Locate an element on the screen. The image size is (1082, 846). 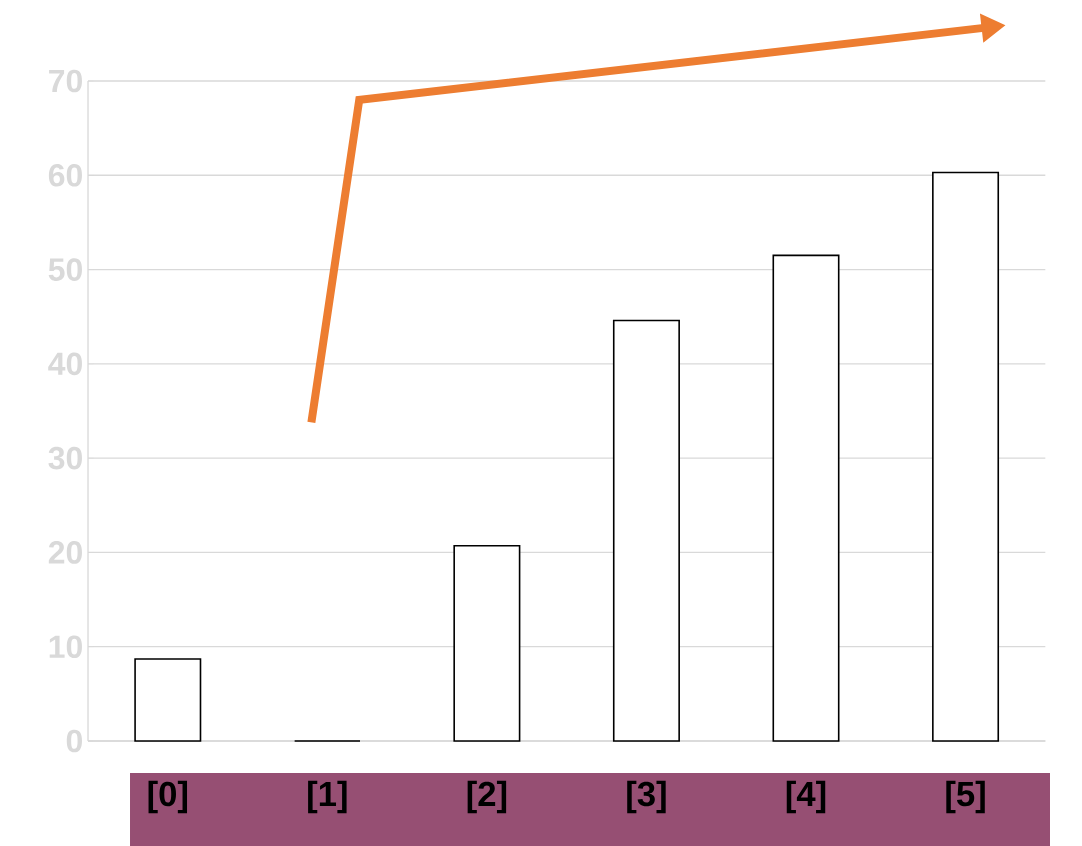
x-tick-label: [5] is located at coordinates (965, 797).